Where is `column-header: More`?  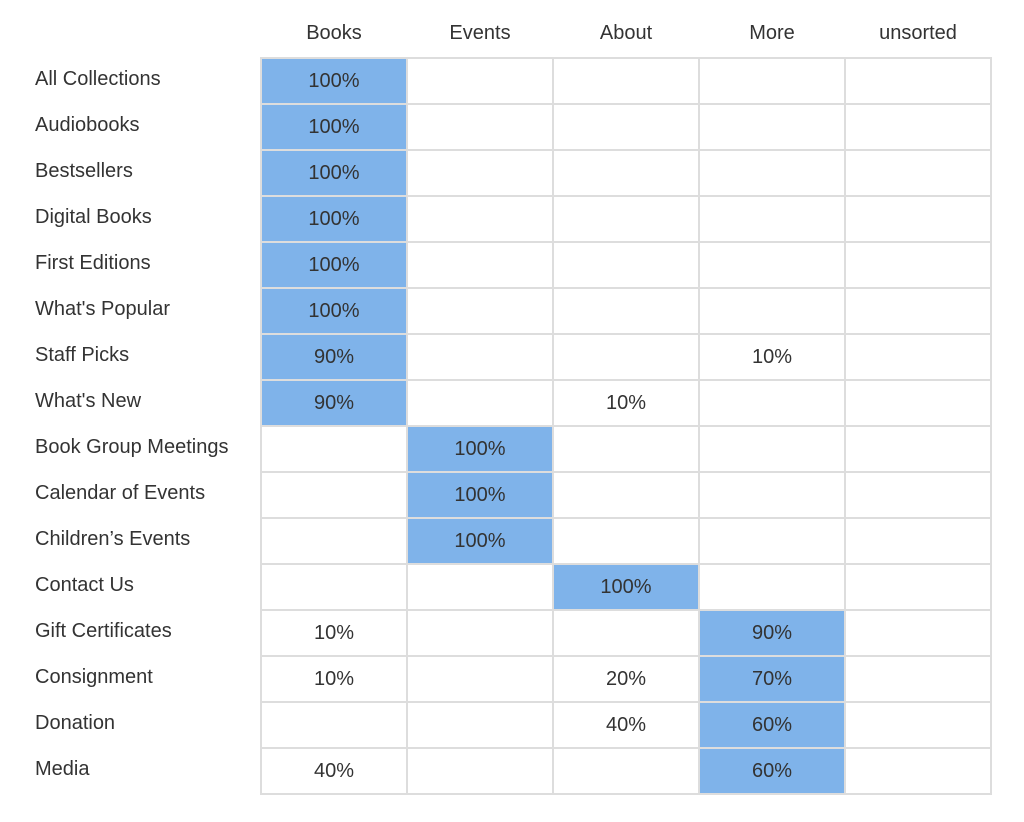 column-header: More is located at coordinates (772, 33).